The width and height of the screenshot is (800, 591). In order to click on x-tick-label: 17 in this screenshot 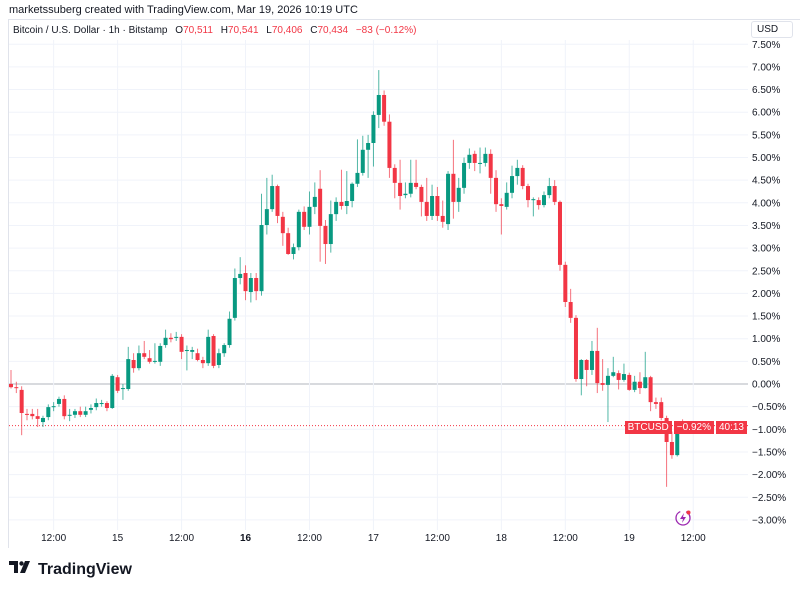, I will do `click(374, 538)`.